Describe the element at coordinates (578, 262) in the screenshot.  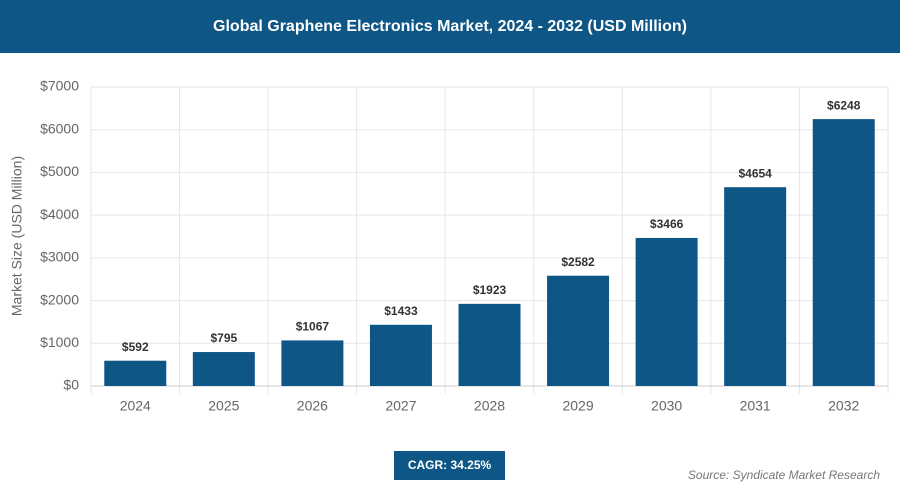
I see `value-label: $2582` at that location.